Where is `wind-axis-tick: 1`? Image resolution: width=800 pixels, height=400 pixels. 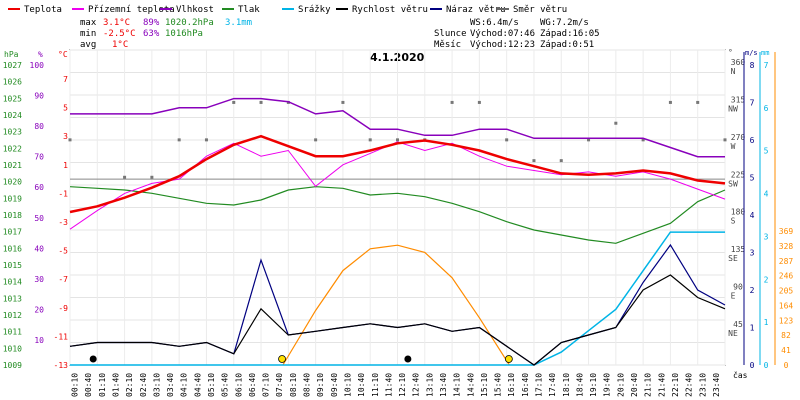 wind-axis-tick: 1 is located at coordinates (752, 328).